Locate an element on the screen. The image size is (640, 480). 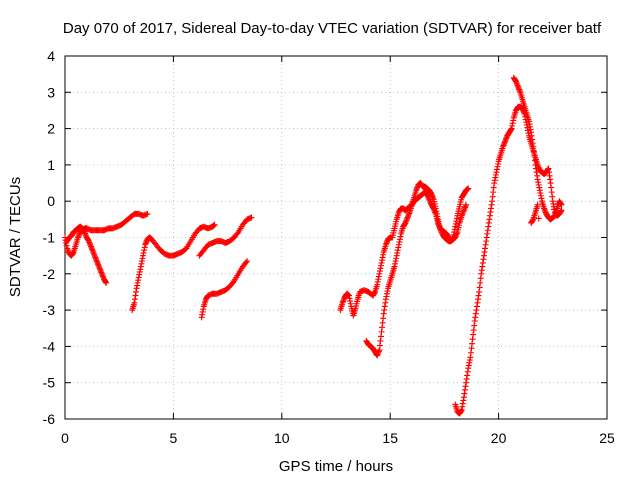
y-tick-label: 3 is located at coordinates (51, 92).